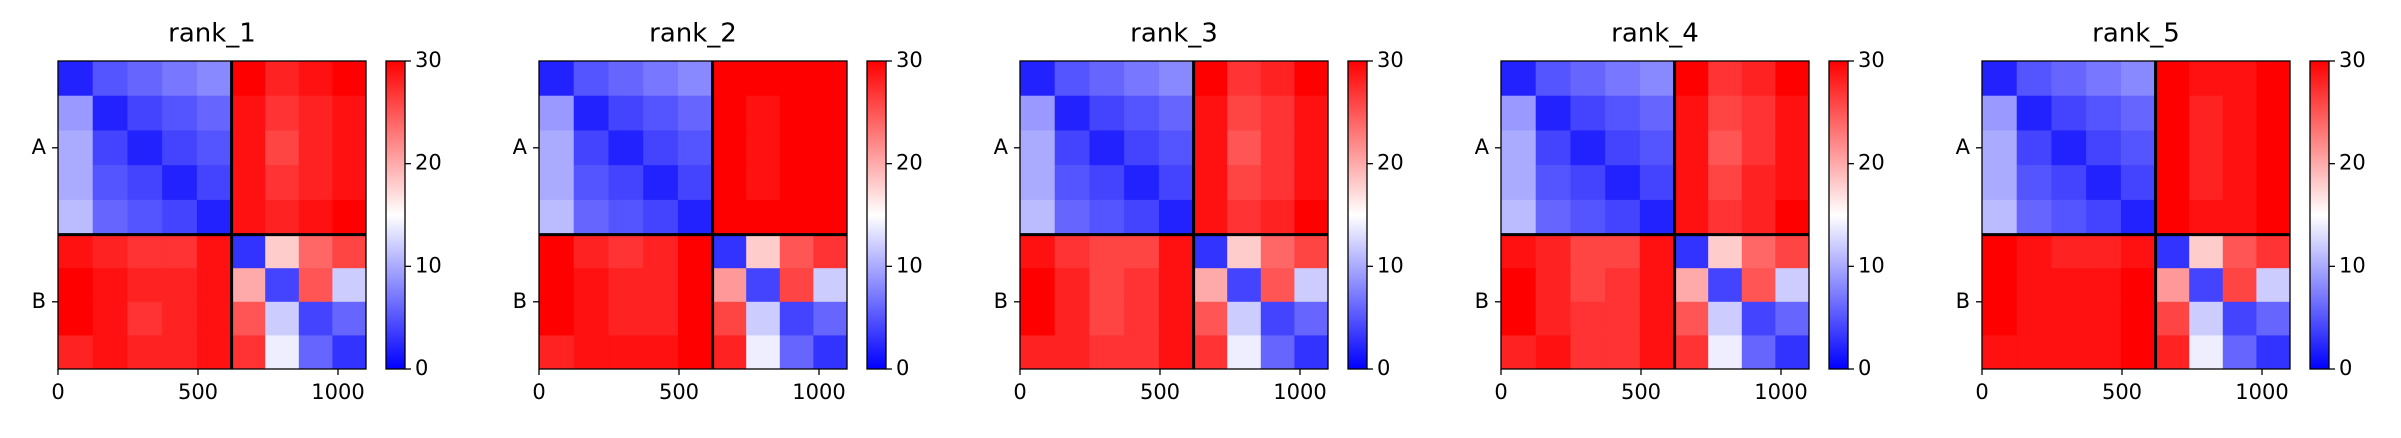 This screenshot has height=438, width=2401. What do you see at coordinates (1001, 147) in the screenshot?
I see `y-tick-label: A` at bounding box center [1001, 147].